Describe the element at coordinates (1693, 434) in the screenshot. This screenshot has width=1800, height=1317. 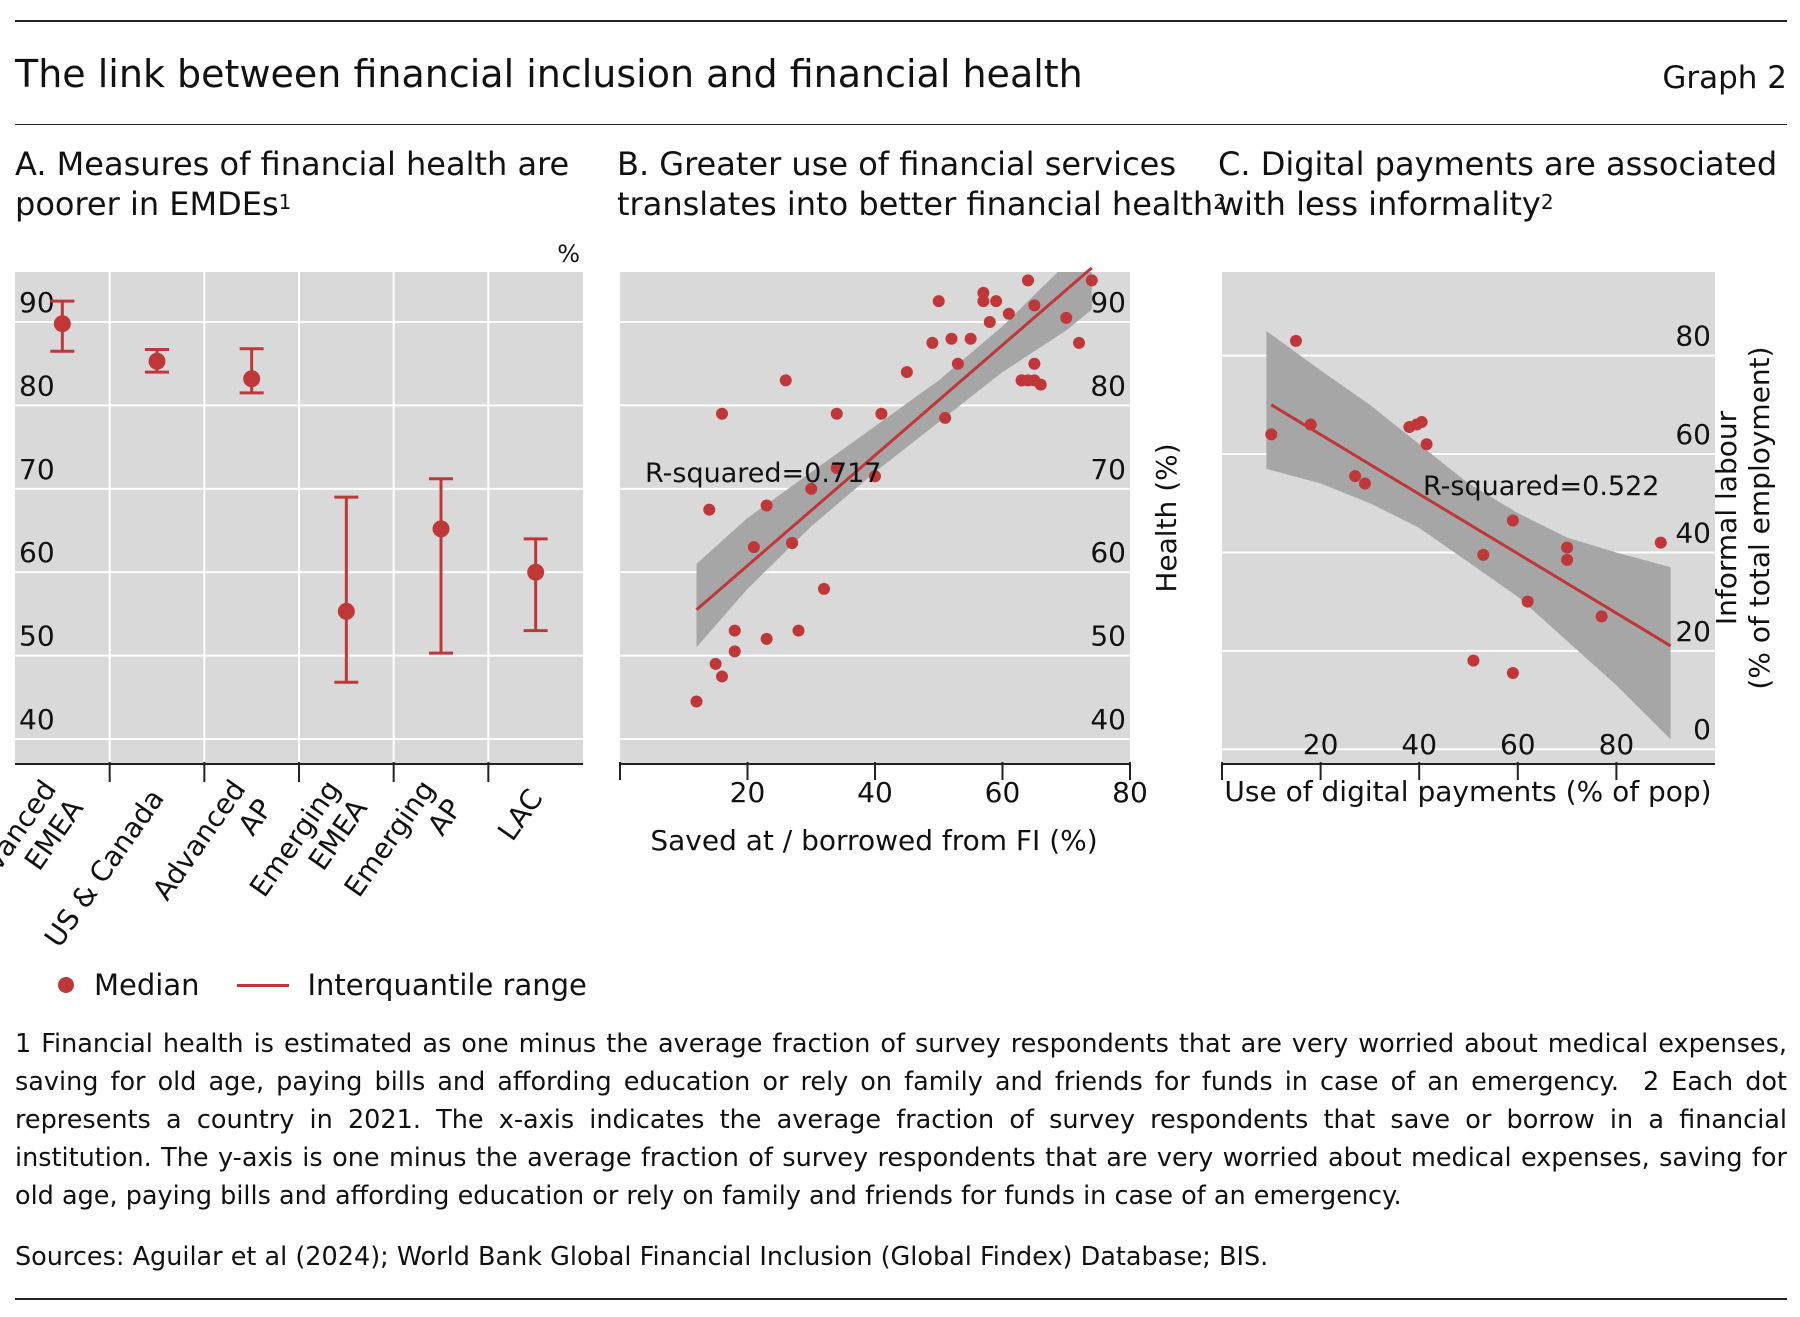
I see `panel-c-ytick-label: 60` at that location.